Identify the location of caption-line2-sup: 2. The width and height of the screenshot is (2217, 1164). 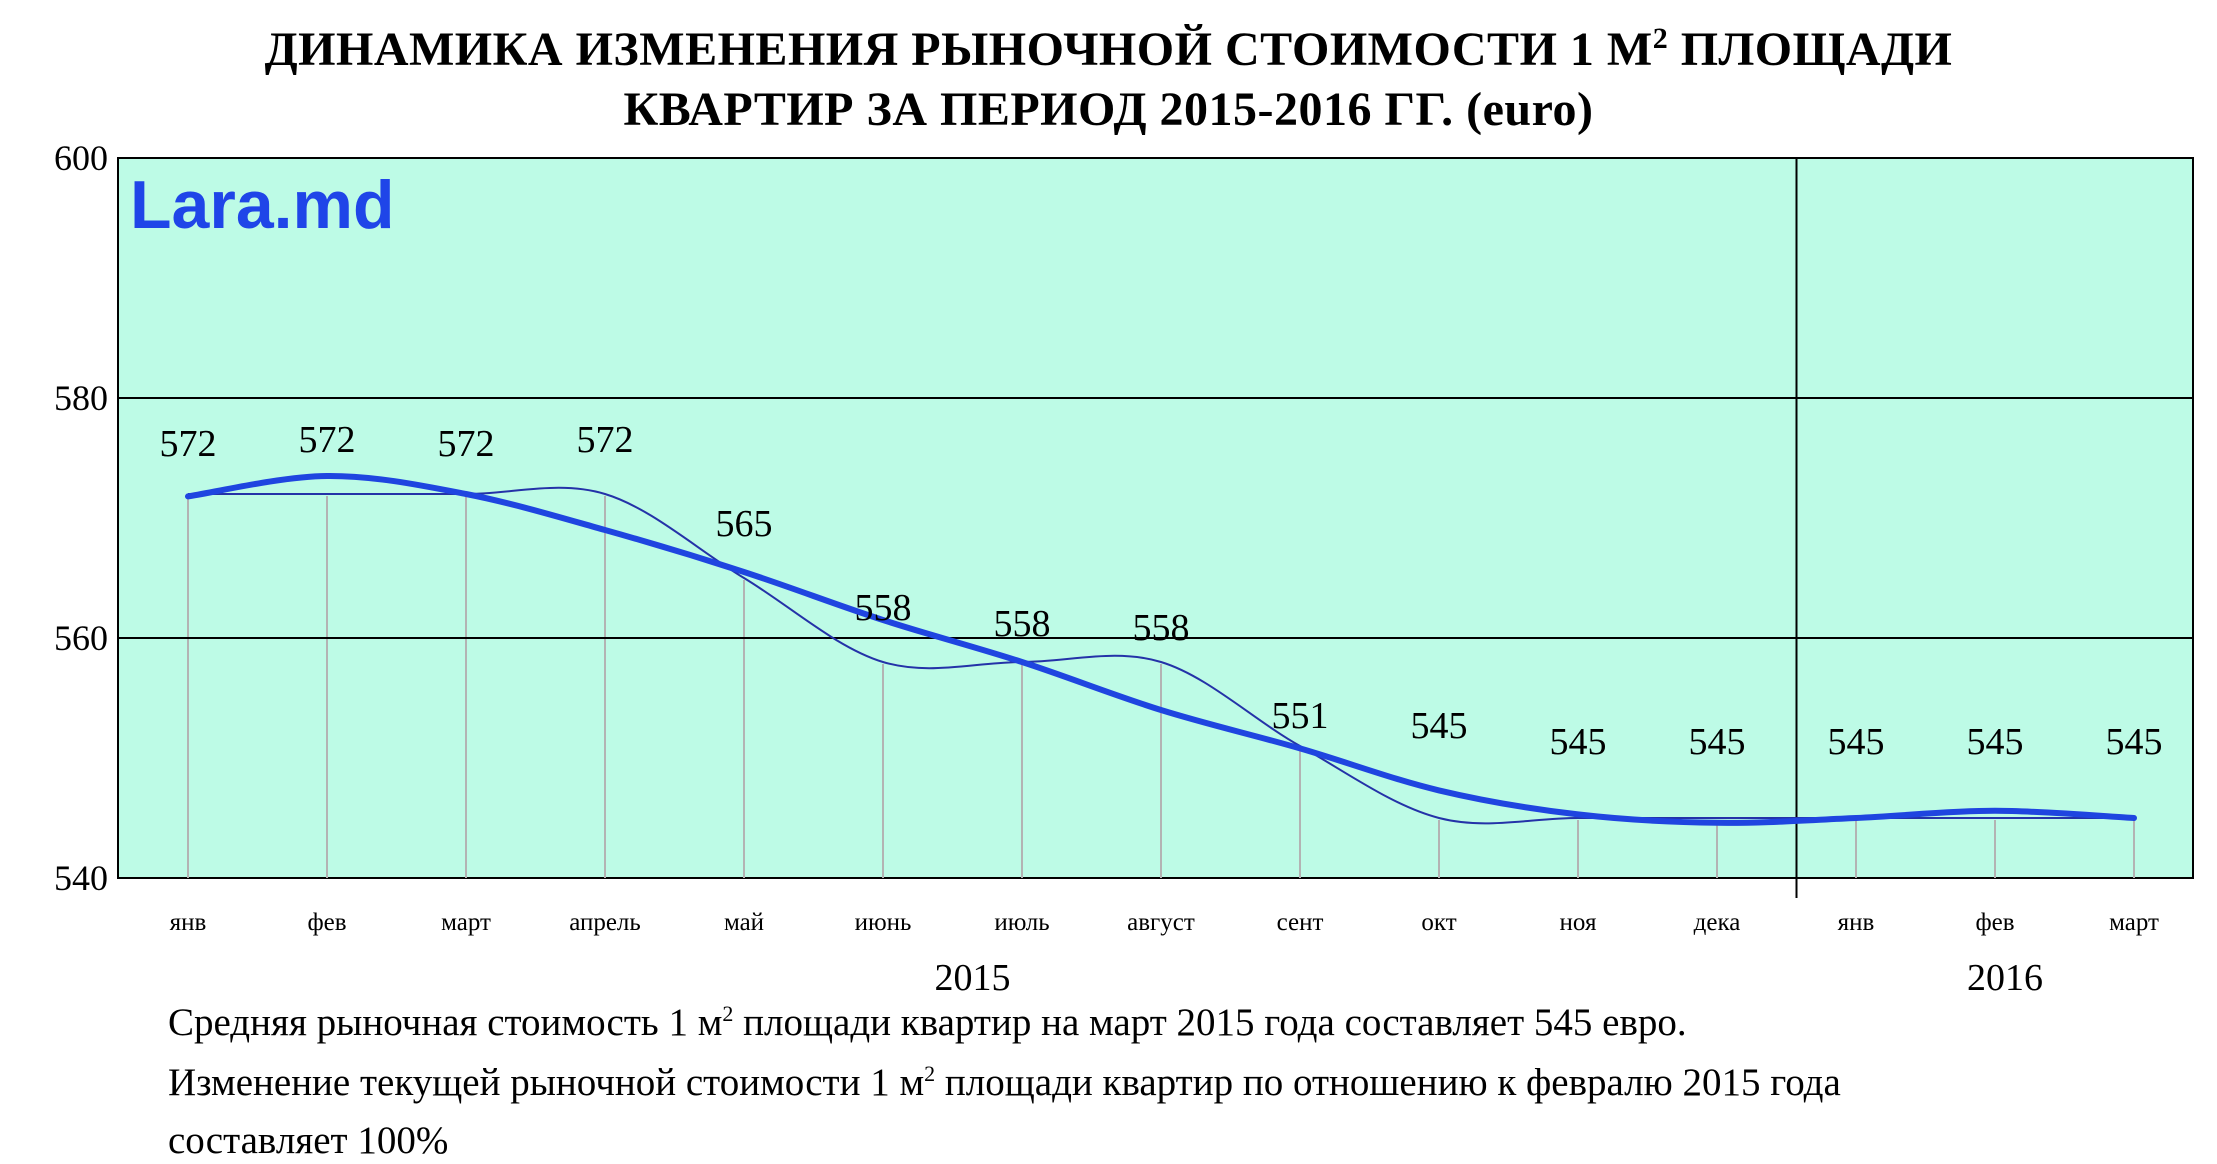
(930, 1073).